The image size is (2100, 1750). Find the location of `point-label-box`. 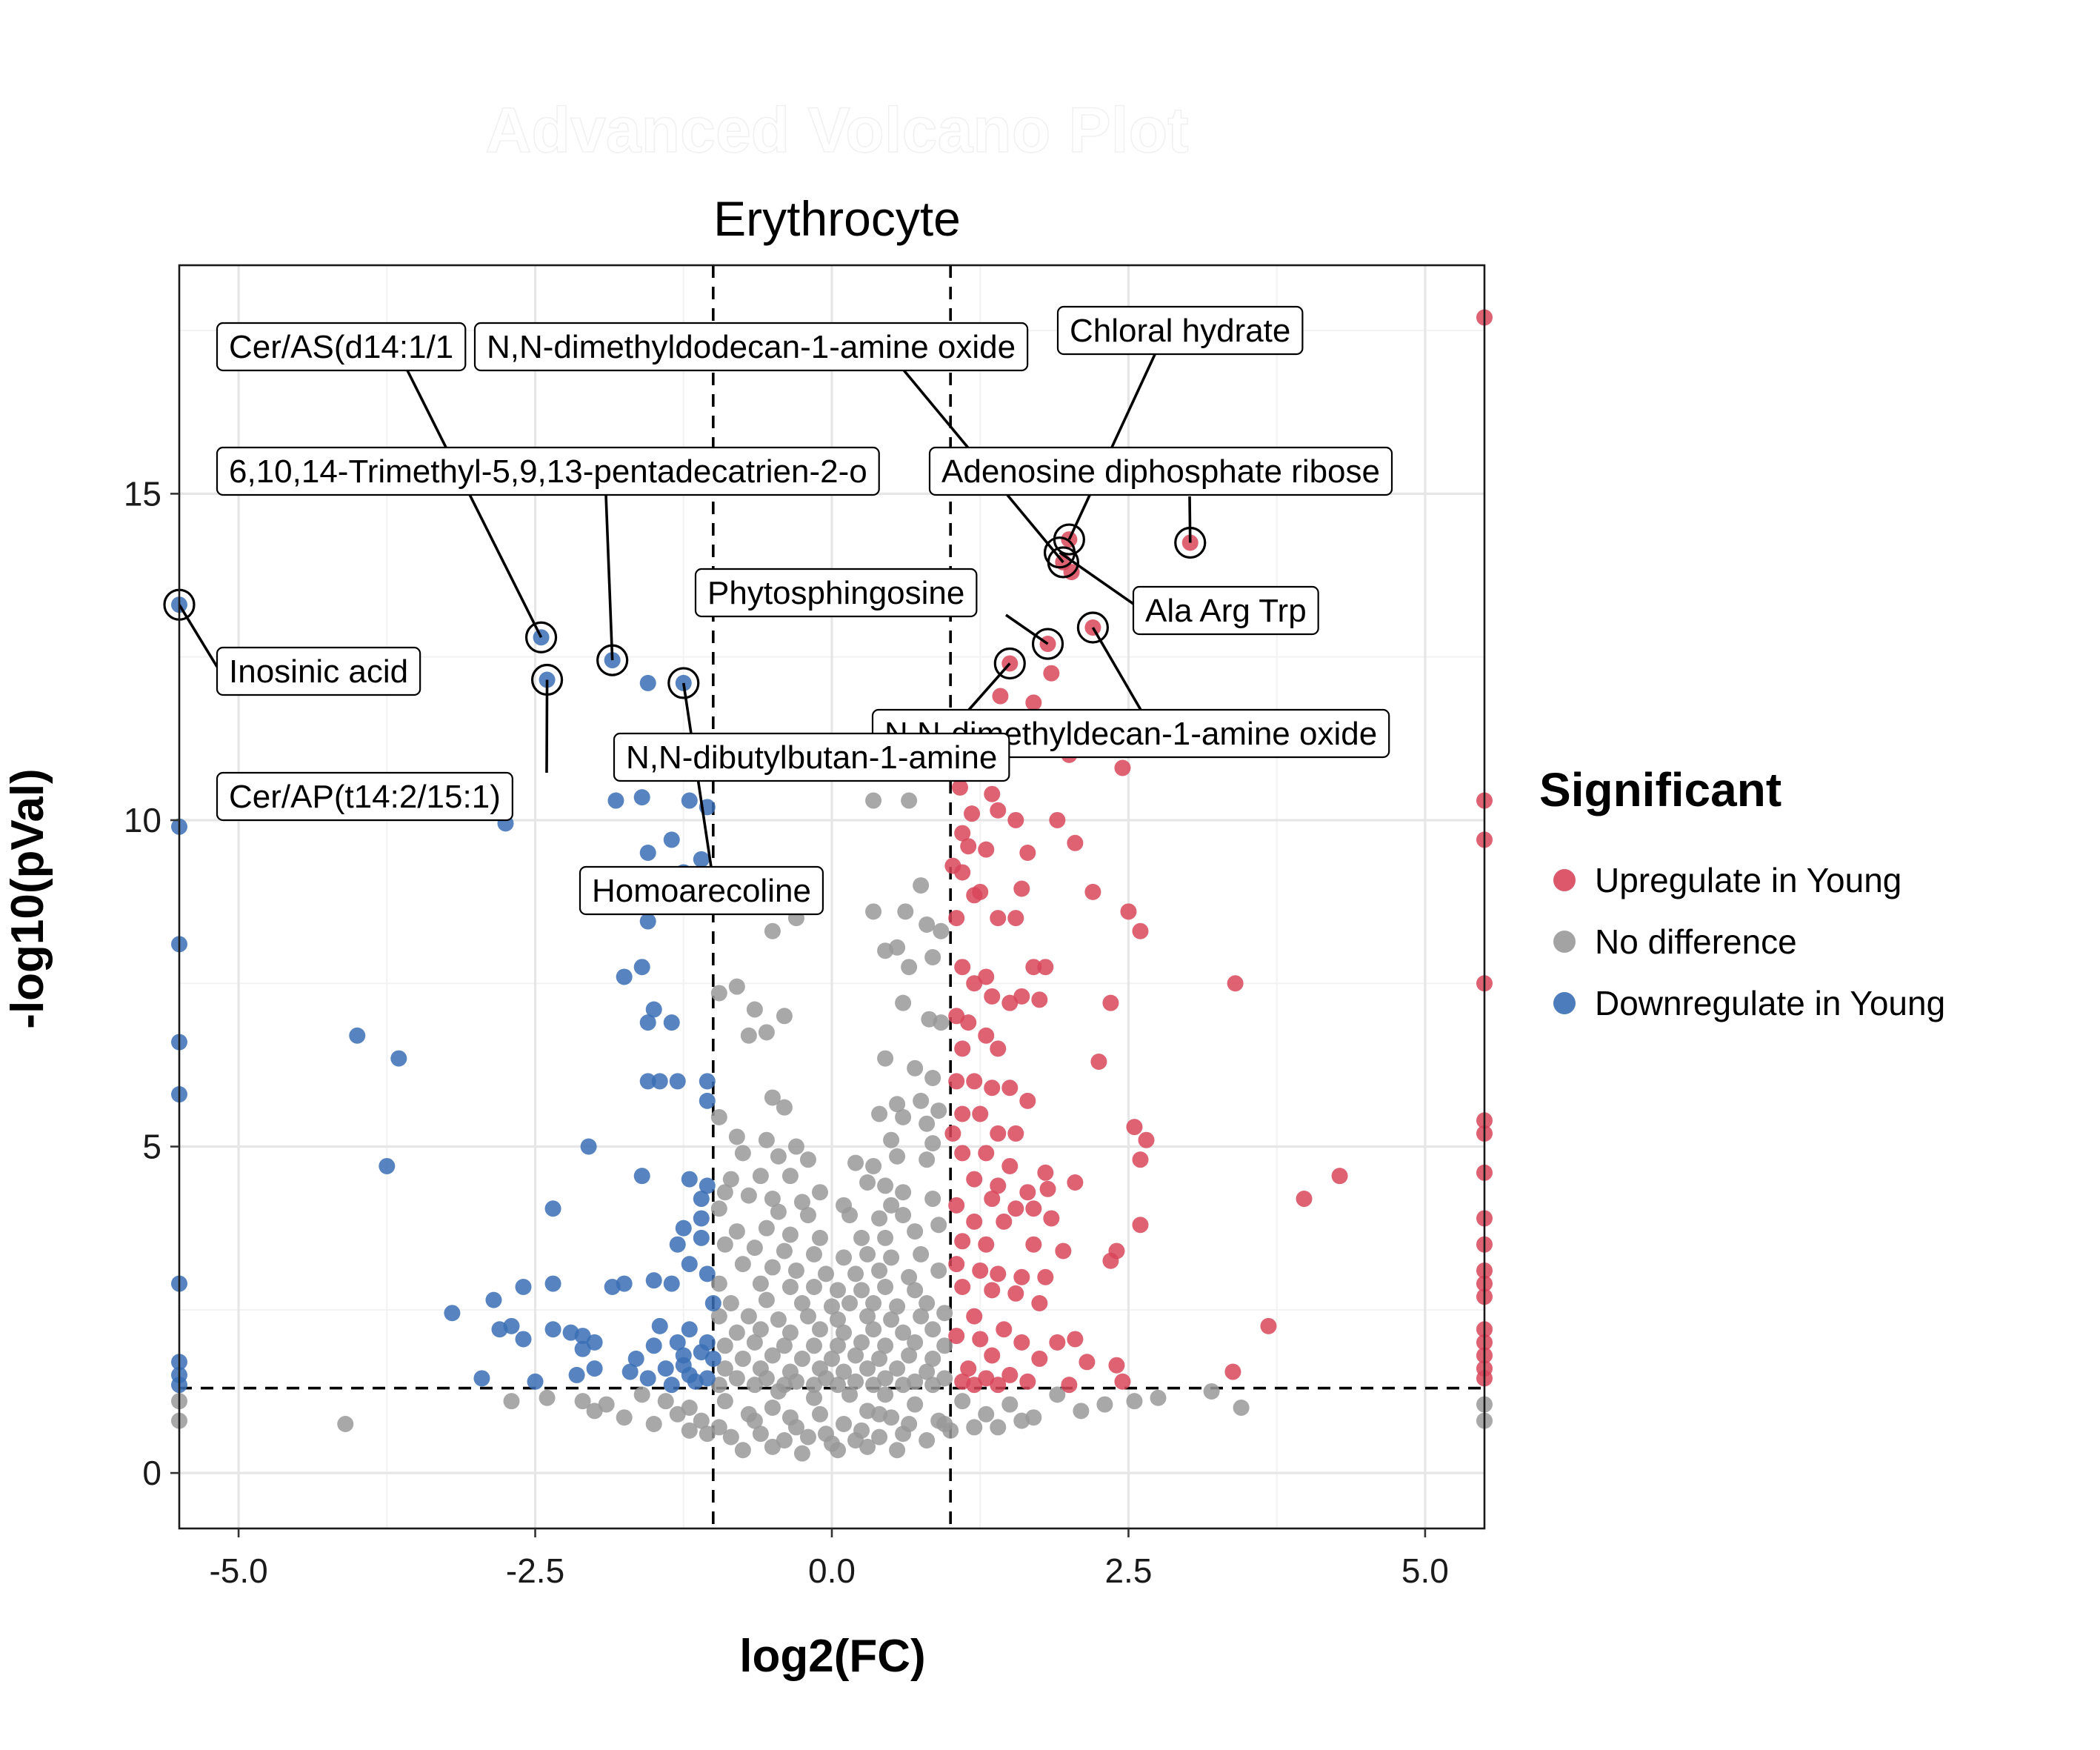

point-label-box is located at coordinates (701, 890).